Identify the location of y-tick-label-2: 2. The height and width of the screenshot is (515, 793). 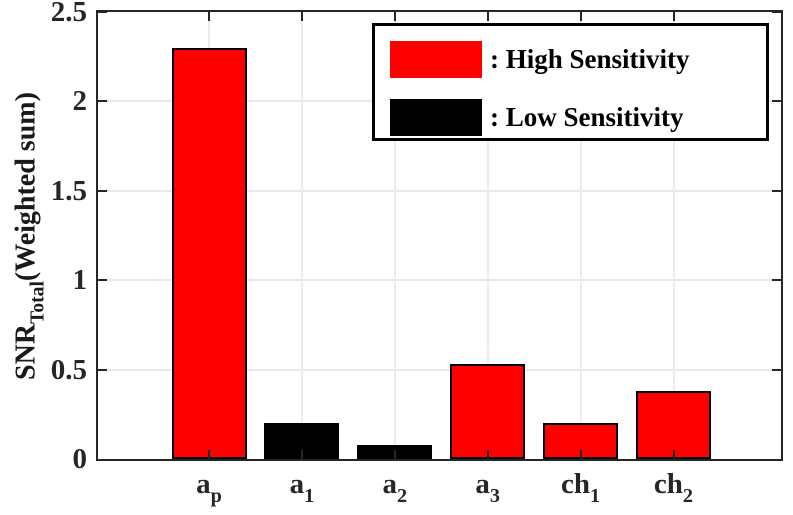
(80, 101).